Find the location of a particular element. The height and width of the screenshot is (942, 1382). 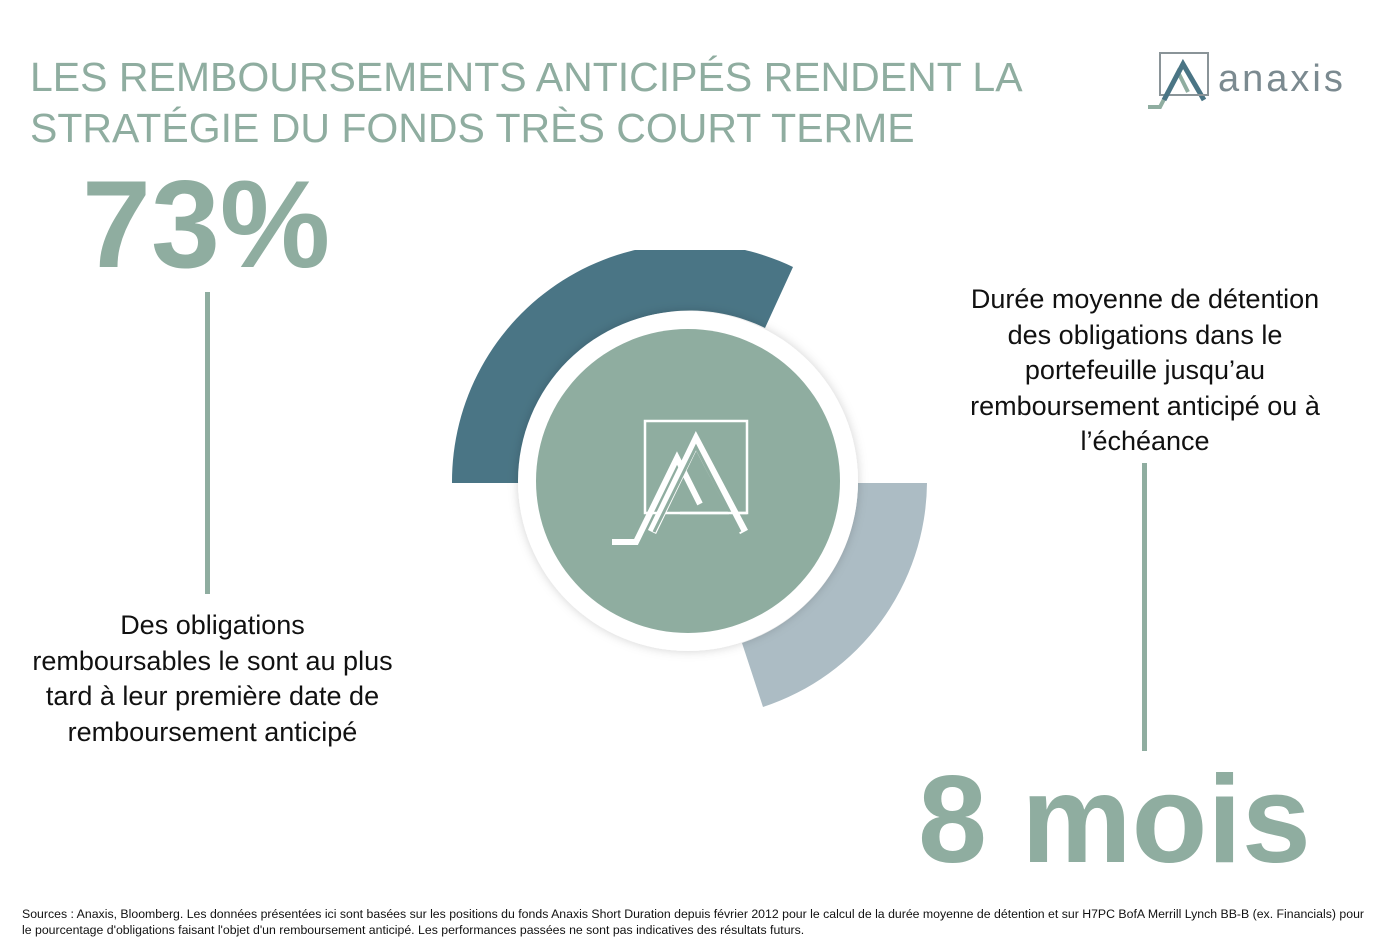

left-divider-line is located at coordinates (207, 443).